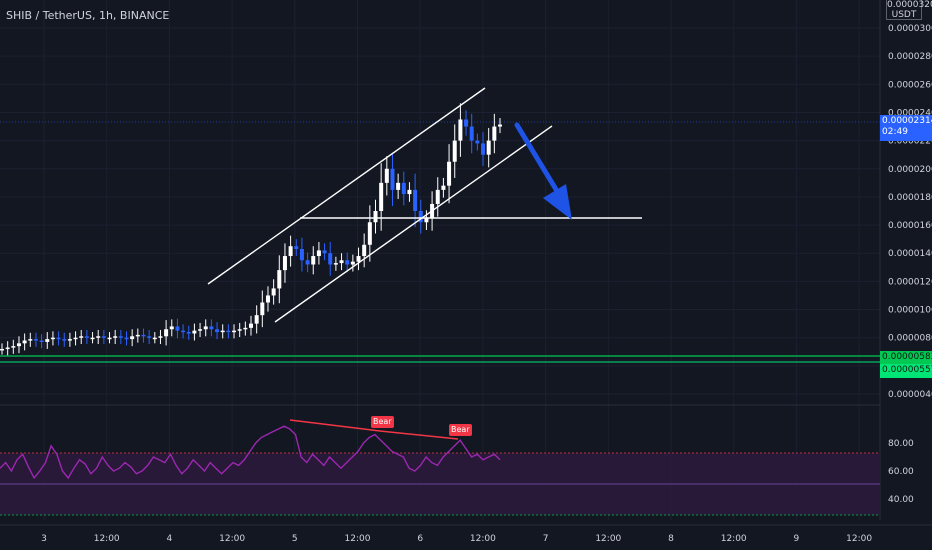 The height and width of the screenshot is (550, 932). Describe the element at coordinates (88, 15) in the screenshot. I see `symbol-title: SHIB / TetherUS, 1h, BINANCE` at that location.